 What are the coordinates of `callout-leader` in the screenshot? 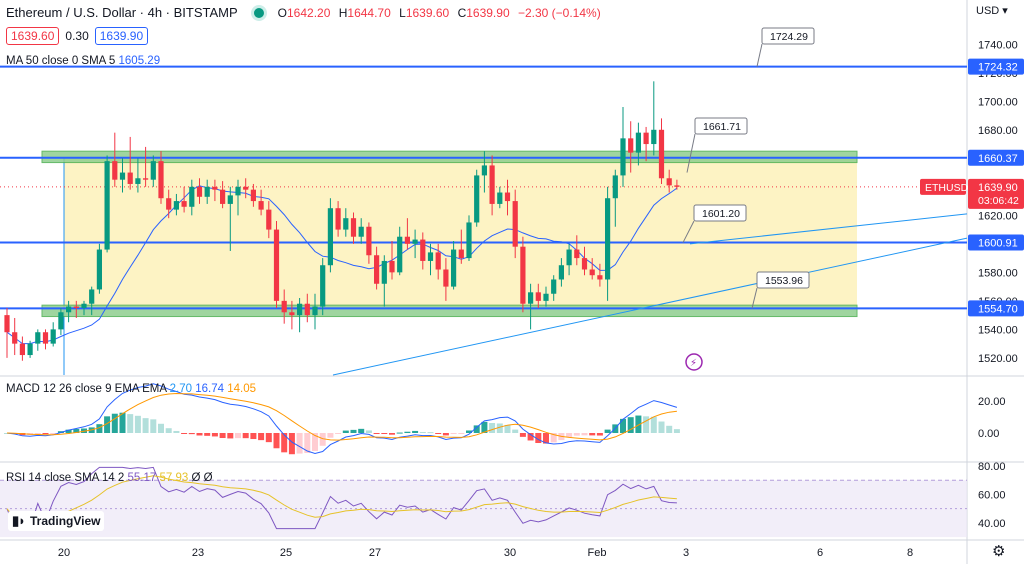 It's located at (691, 153).